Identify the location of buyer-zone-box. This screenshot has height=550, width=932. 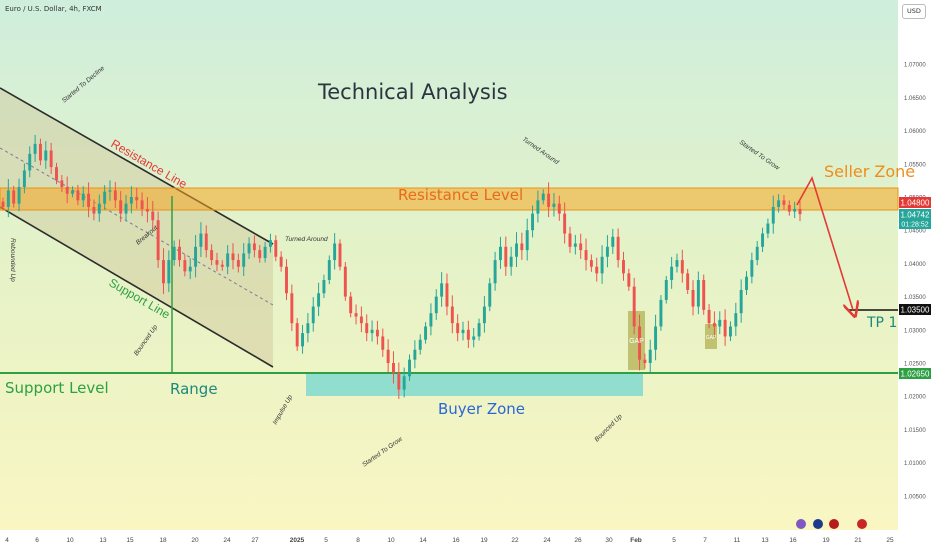
(474, 384).